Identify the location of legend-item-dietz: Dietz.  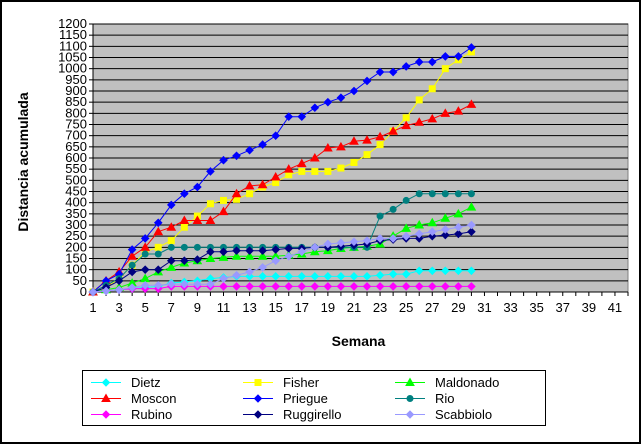
(124, 382).